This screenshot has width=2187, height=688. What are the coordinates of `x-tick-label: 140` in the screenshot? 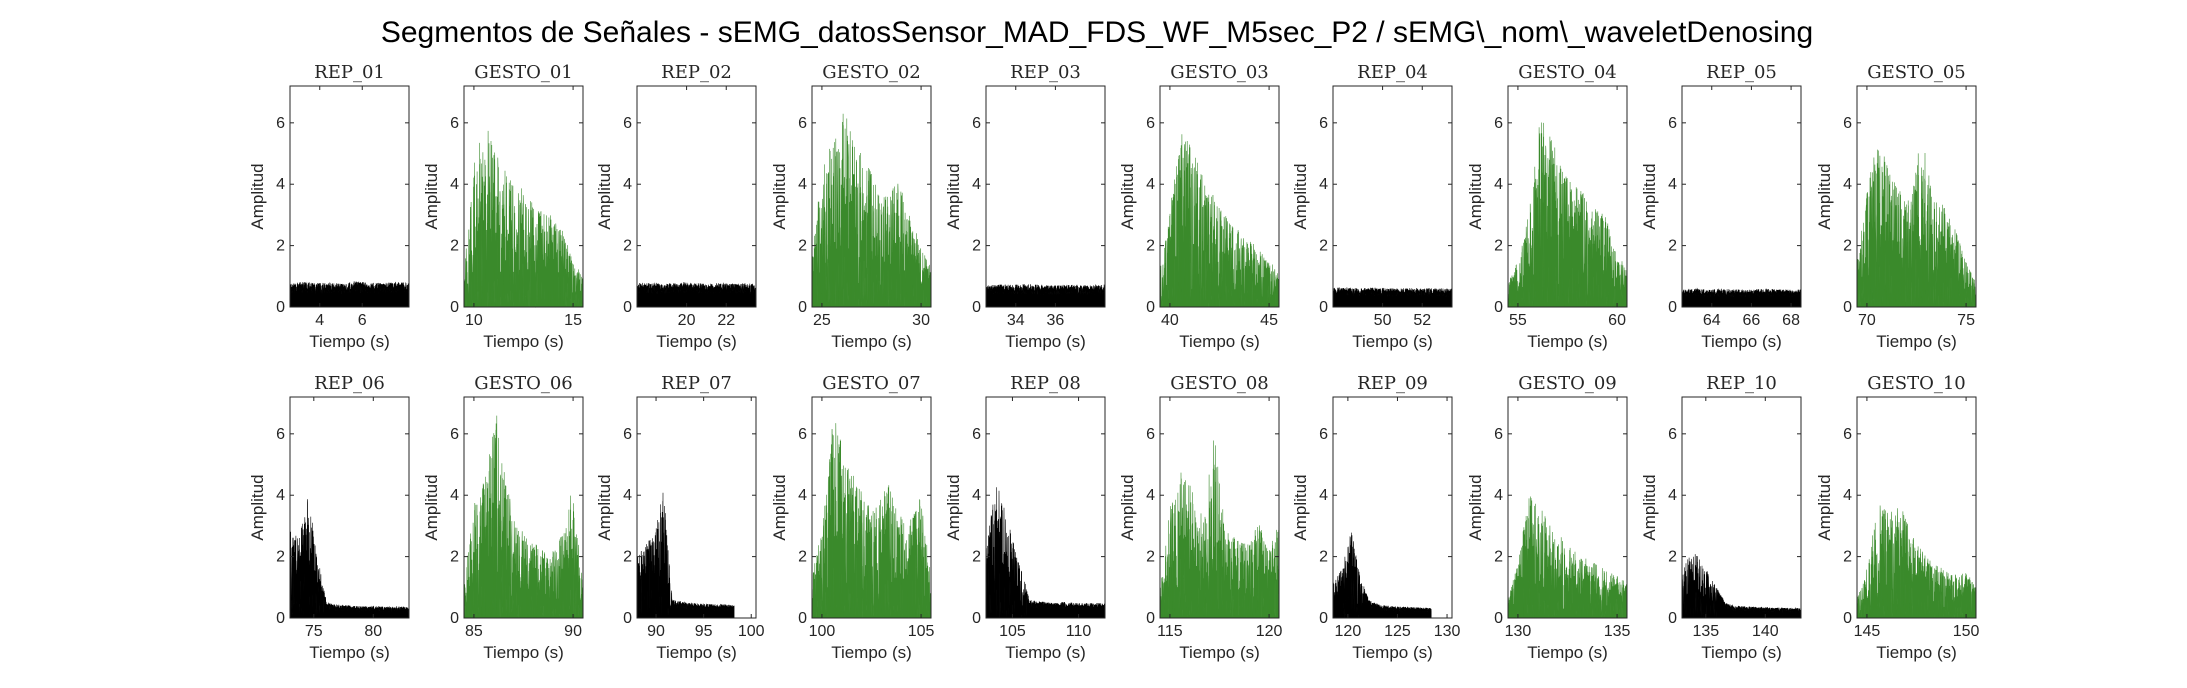 It's located at (1765, 631).